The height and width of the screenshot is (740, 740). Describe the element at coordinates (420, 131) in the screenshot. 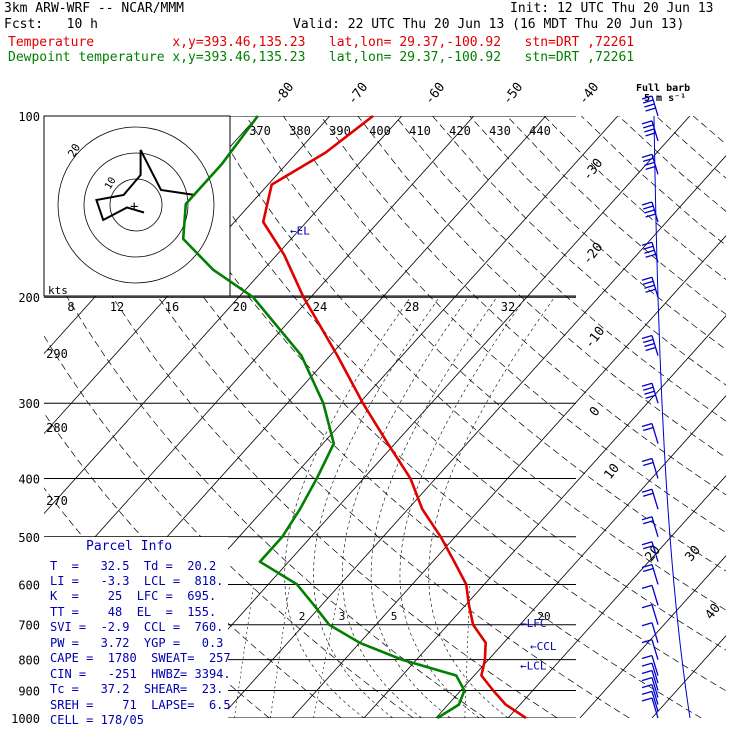

I see `theta-label: 410` at that location.